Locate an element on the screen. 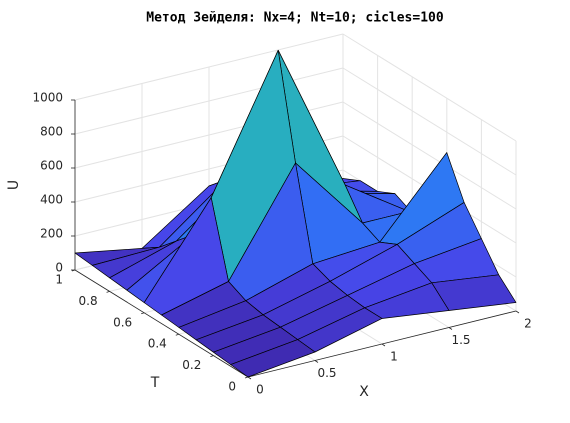 This screenshot has width=570, height=423. x-tick-label: 1.5 is located at coordinates (460, 340).